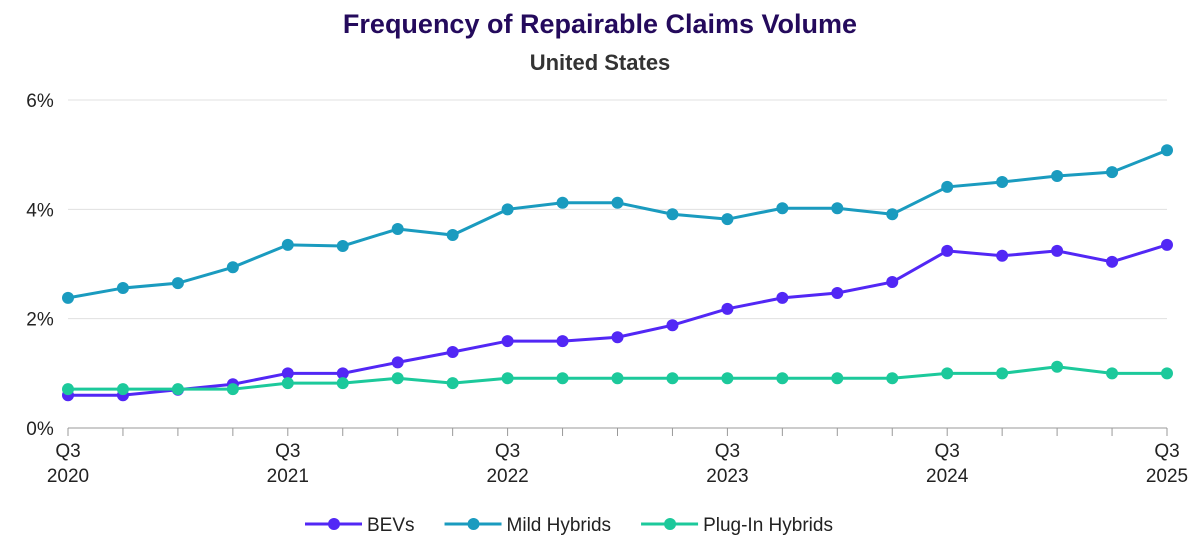 This screenshot has width=1200, height=556. I want to click on legend-item: Plug-In Hybrids, so click(737, 525).